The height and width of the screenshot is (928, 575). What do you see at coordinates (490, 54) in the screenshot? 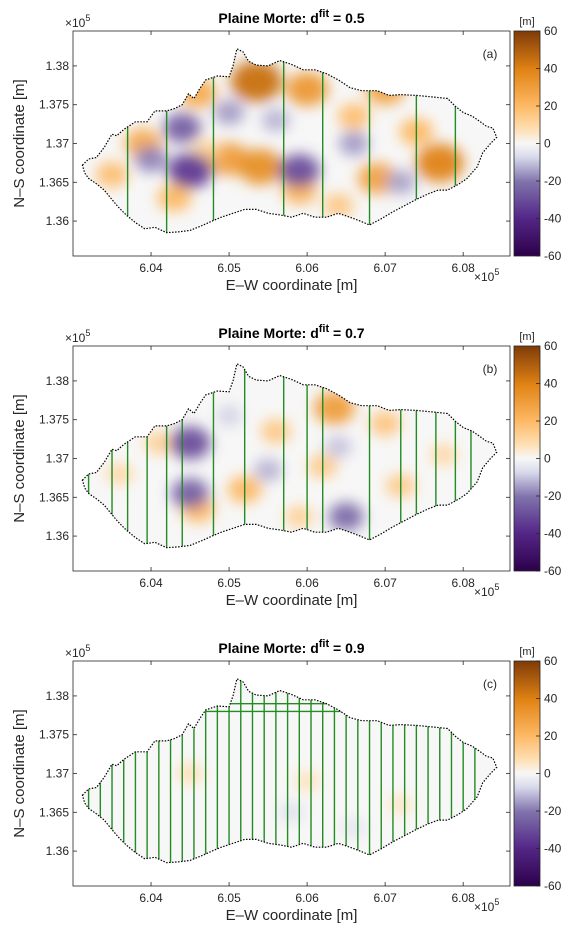
I see `panel-label: (a)` at bounding box center [490, 54].